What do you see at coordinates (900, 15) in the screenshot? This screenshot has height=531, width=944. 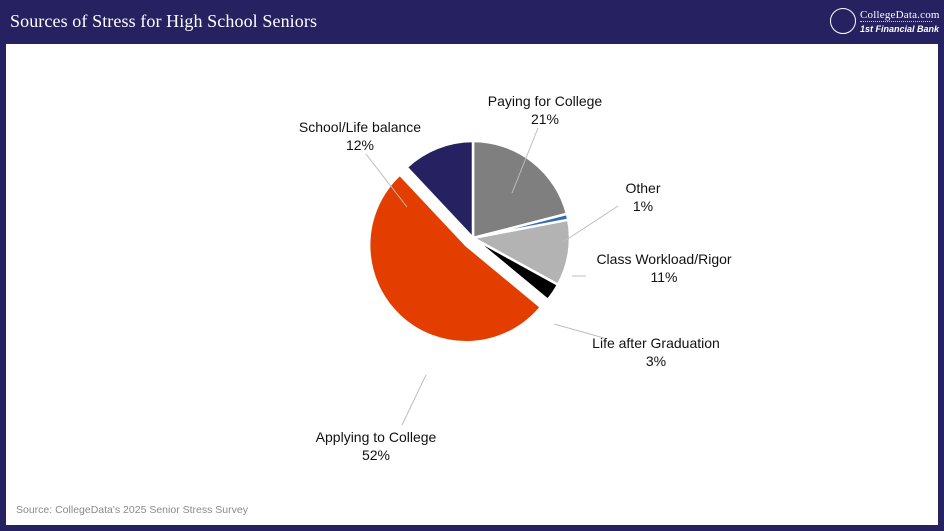 I see `logo-name: CollegeData.com` at bounding box center [900, 15].